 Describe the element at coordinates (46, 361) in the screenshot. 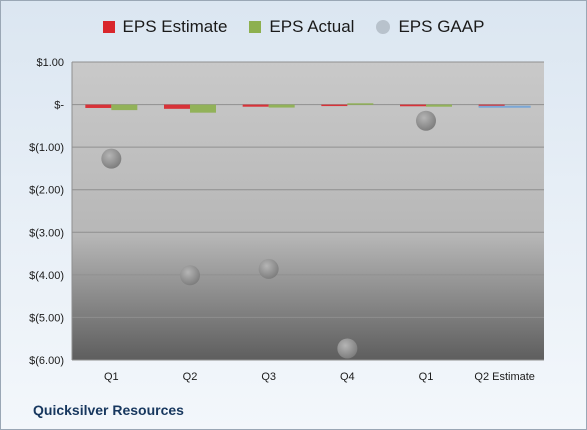

I see `y-tick-label: $(6.00)` at that location.